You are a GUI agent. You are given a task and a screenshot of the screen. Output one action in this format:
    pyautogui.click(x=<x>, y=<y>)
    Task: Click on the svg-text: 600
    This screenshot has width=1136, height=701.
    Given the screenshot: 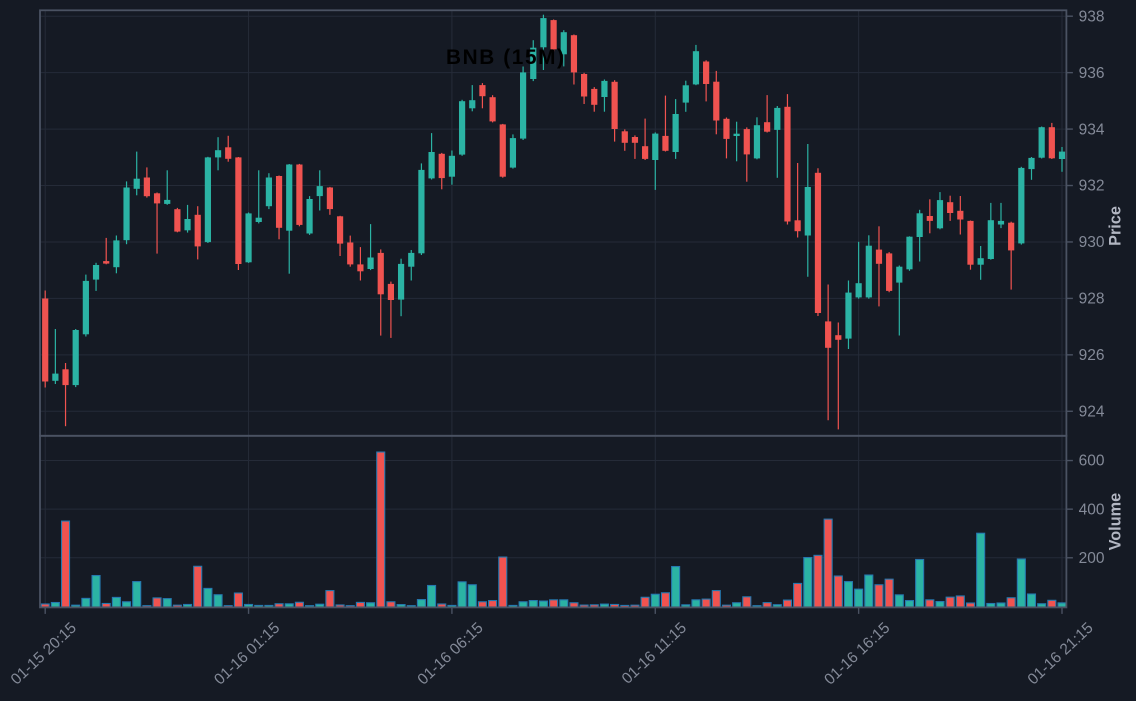 What is the action you would take?
    pyautogui.click(x=1092, y=461)
    